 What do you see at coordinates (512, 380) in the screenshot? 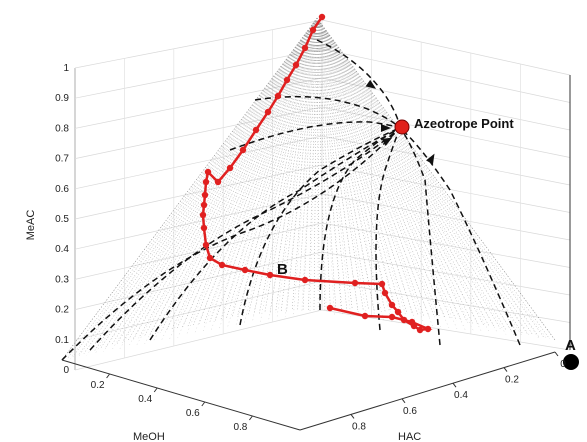
I see `hac-tick-label: 0.2` at bounding box center [512, 380].